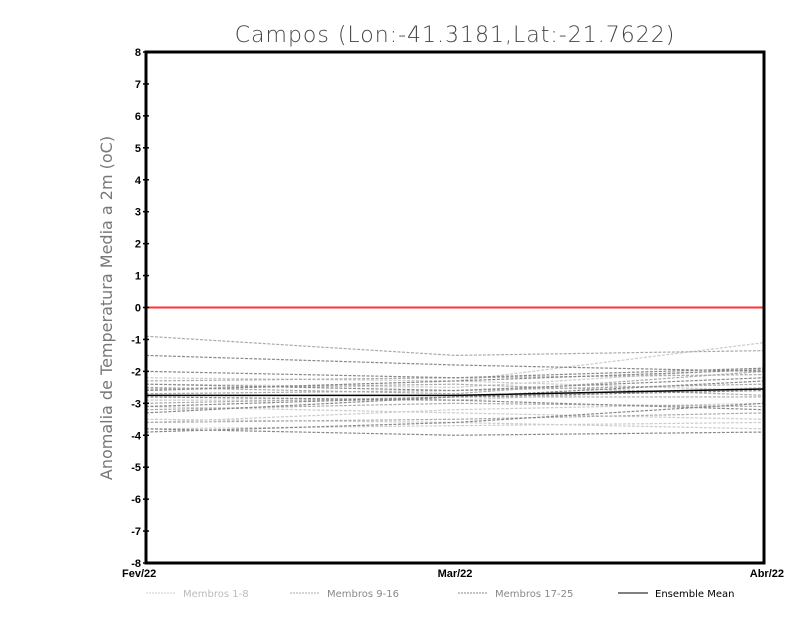 The width and height of the screenshot is (800, 618). Describe the element at coordinates (534, 594) in the screenshot. I see `legend-label: Membros 17-25` at that location.